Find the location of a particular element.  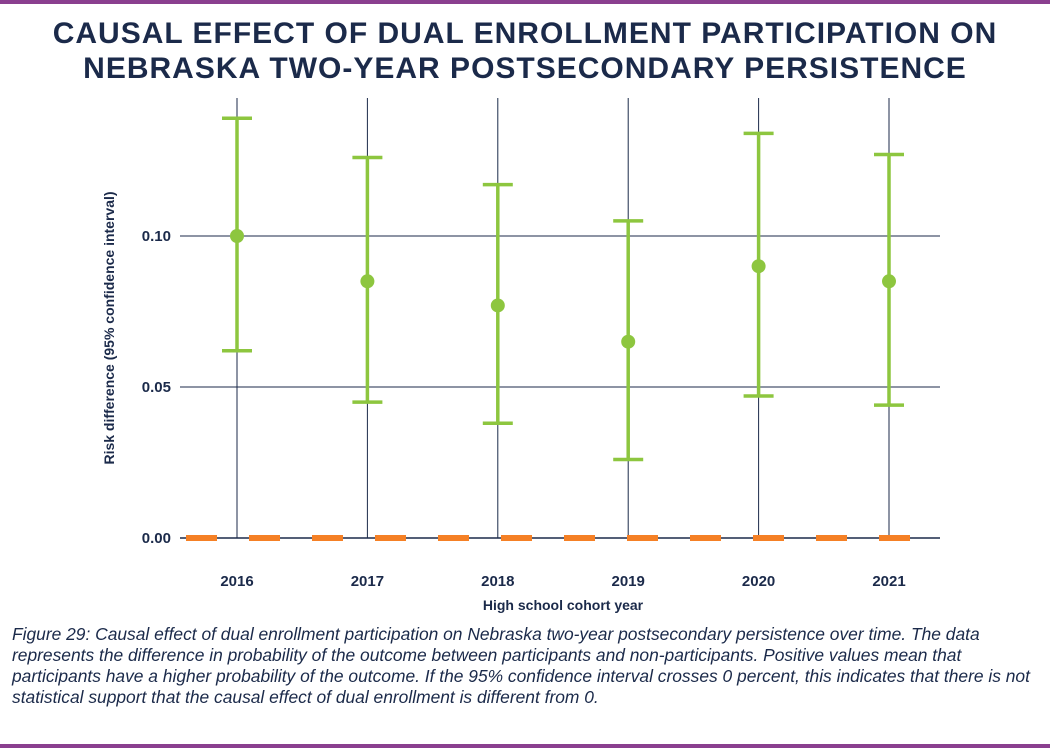

y-tick-label-0.05: 0.05 is located at coordinates (156, 387).